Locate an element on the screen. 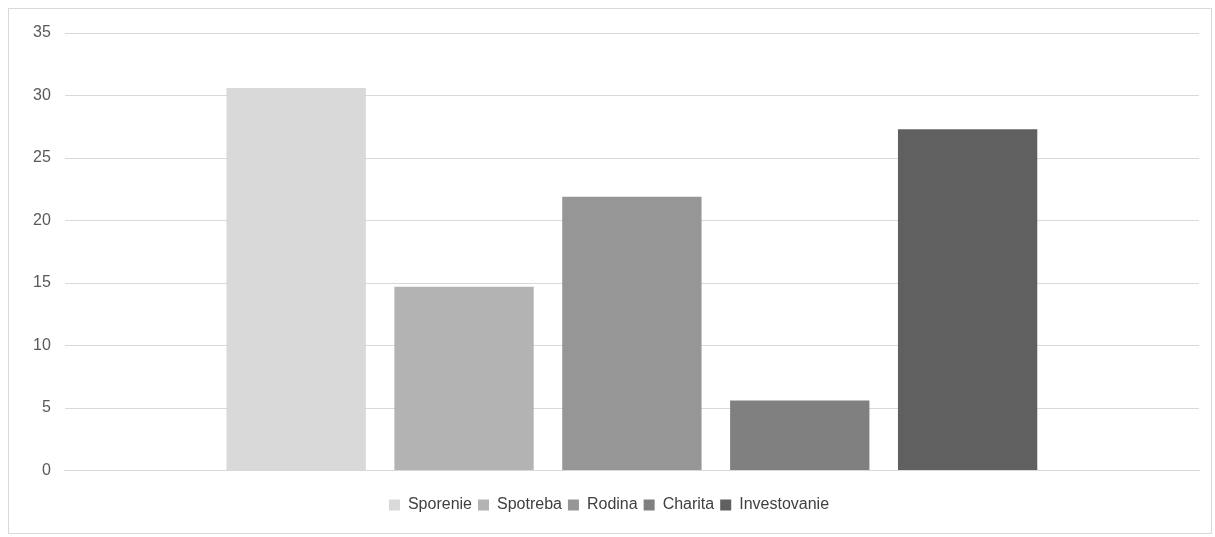 The image size is (1215, 537). y-tick-label: 35 is located at coordinates (42, 32).